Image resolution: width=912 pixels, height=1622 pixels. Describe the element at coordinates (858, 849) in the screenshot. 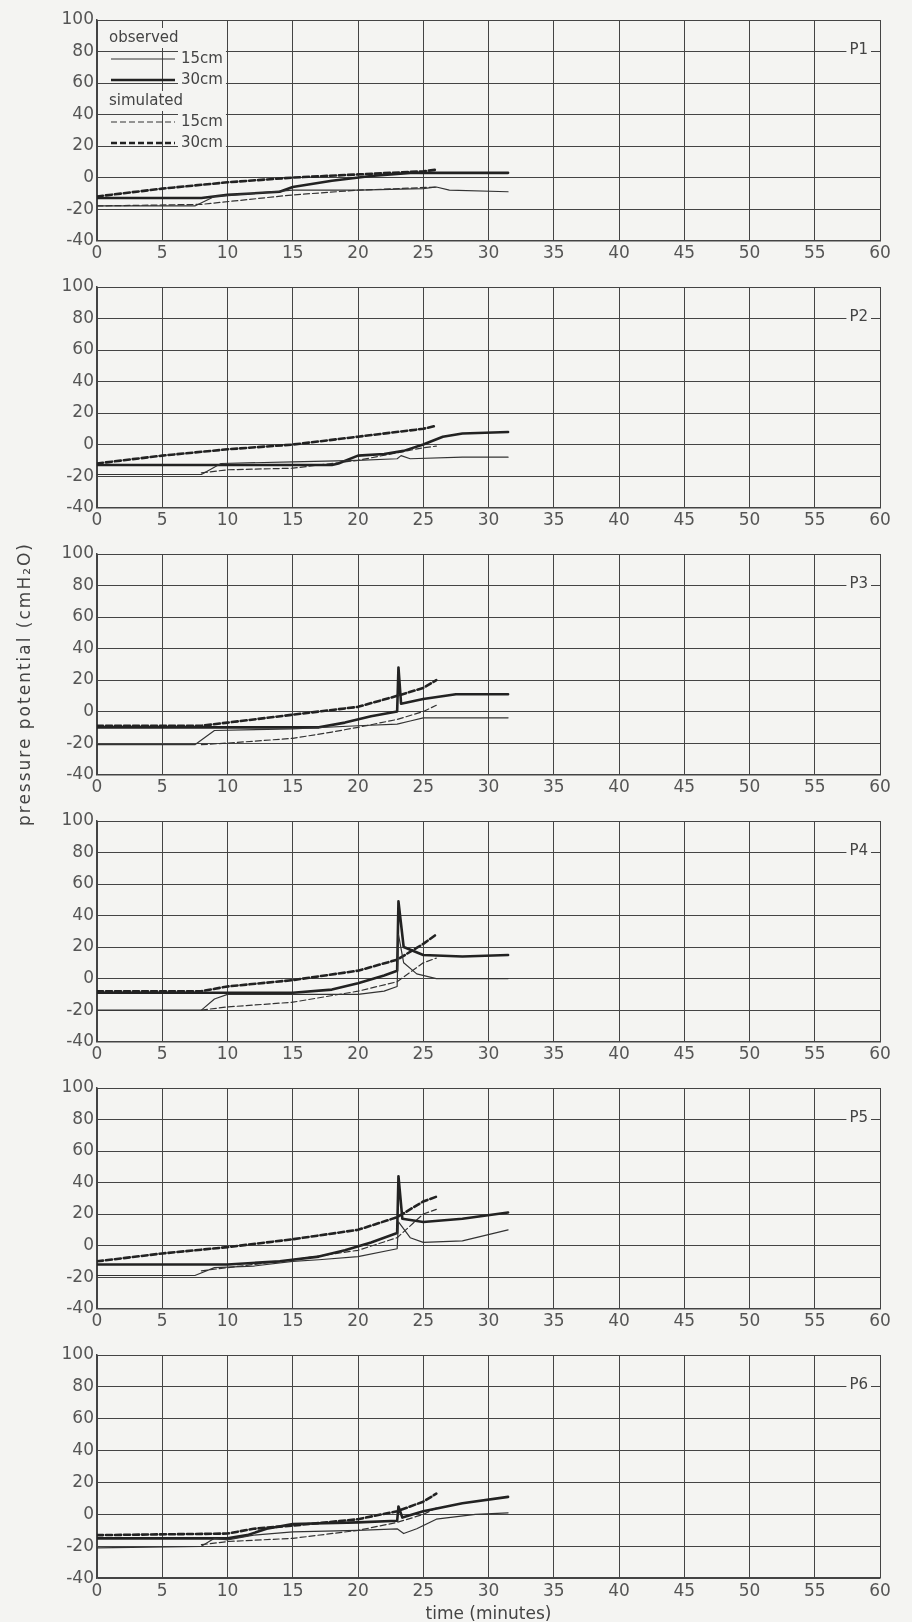

I see `text: P4` at that location.